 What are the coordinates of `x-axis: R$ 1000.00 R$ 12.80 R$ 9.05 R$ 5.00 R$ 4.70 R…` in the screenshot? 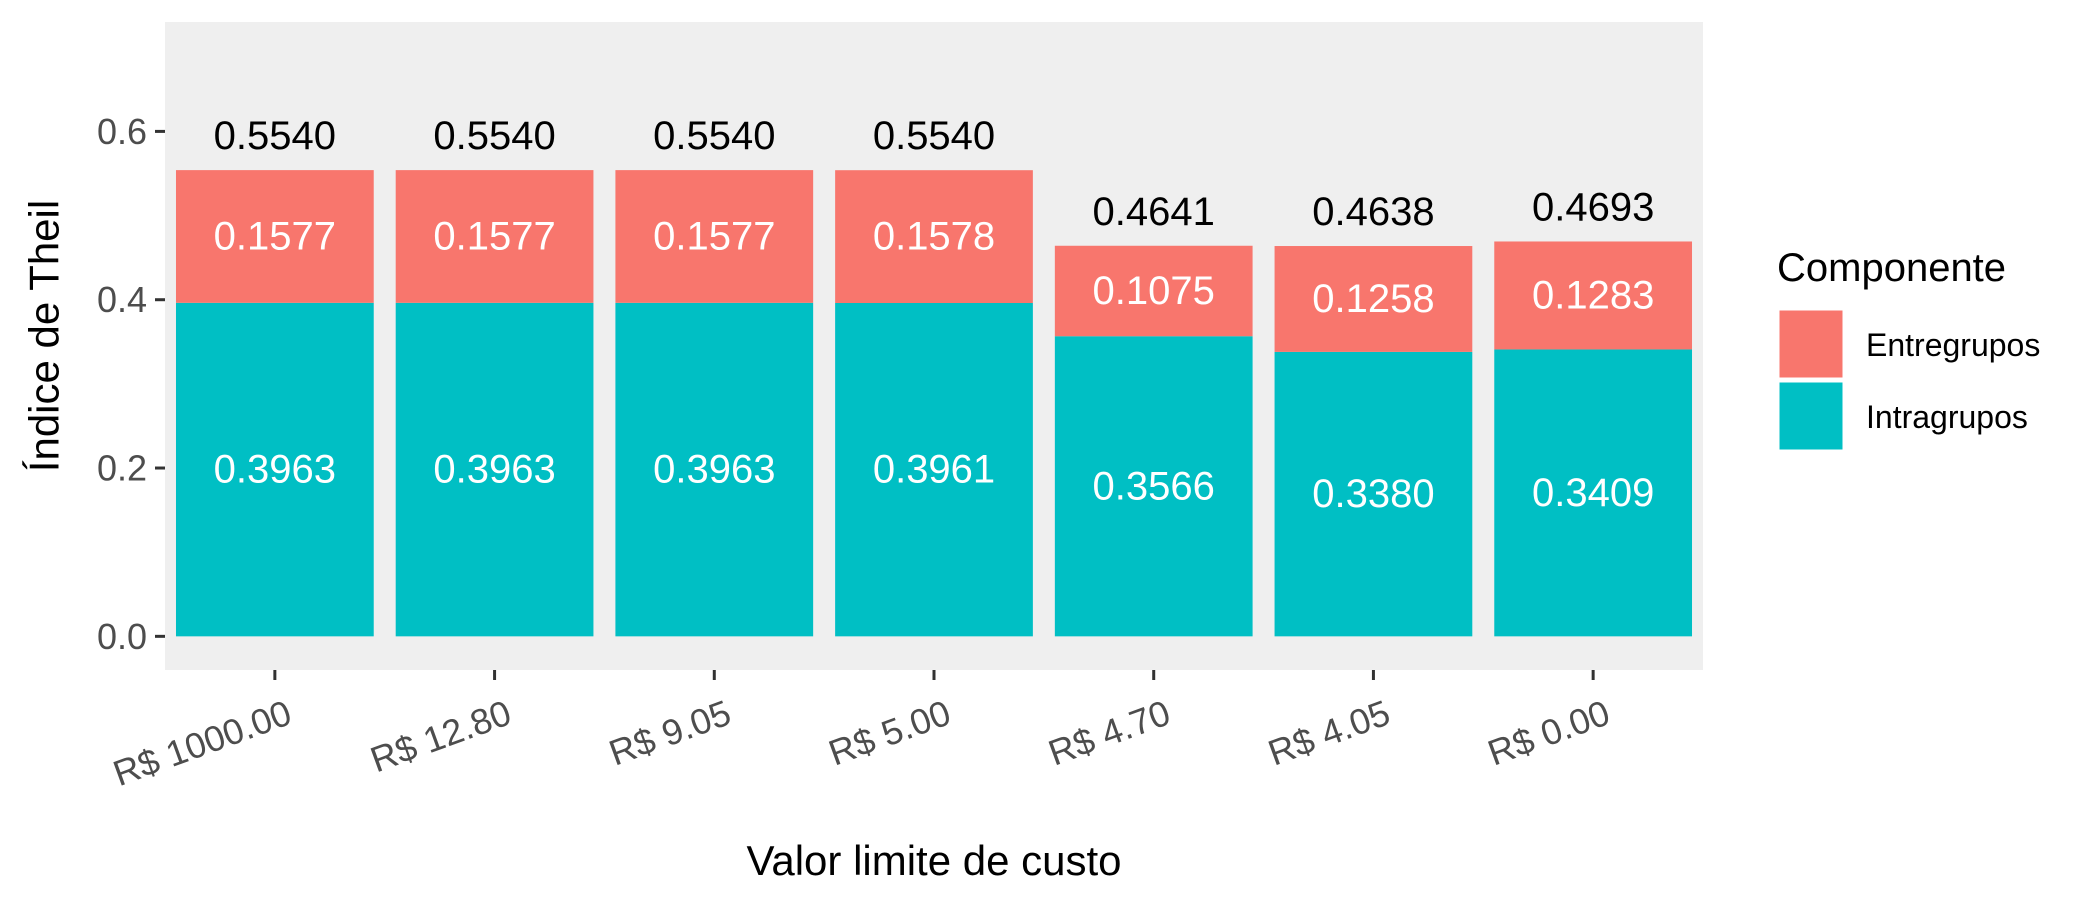 It's located at (861, 732).